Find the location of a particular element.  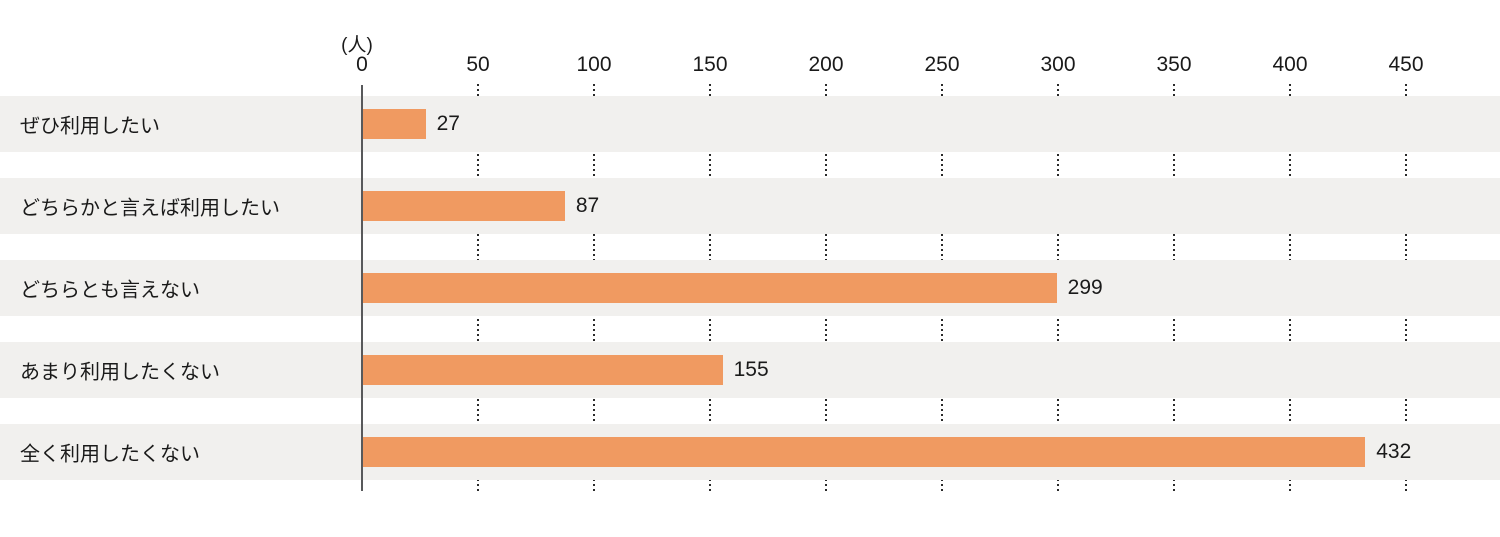

category-row: あまり利用したくない 155 is located at coordinates (750, 370).